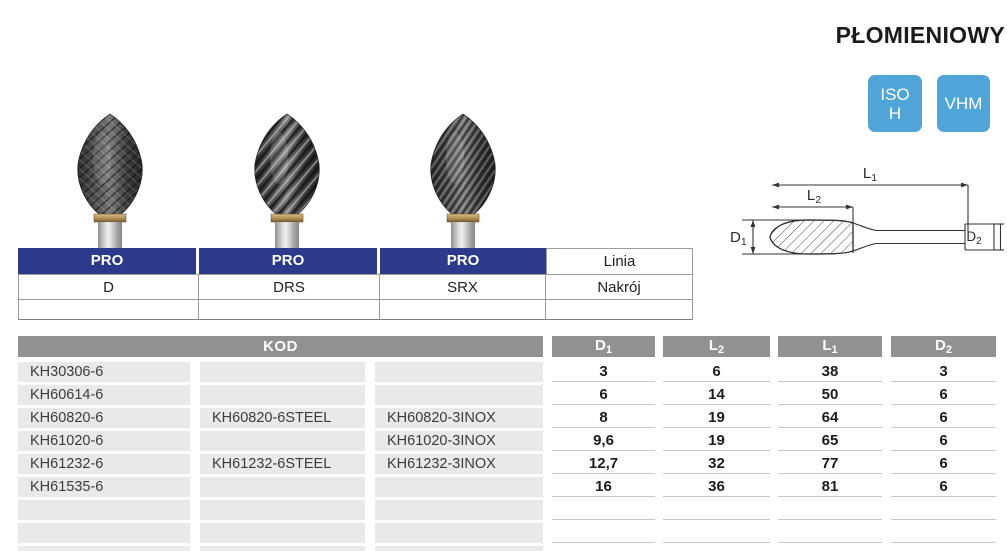 The image size is (1007, 551). Describe the element at coordinates (716, 487) in the screenshot. I see `value-cell: 36` at that location.